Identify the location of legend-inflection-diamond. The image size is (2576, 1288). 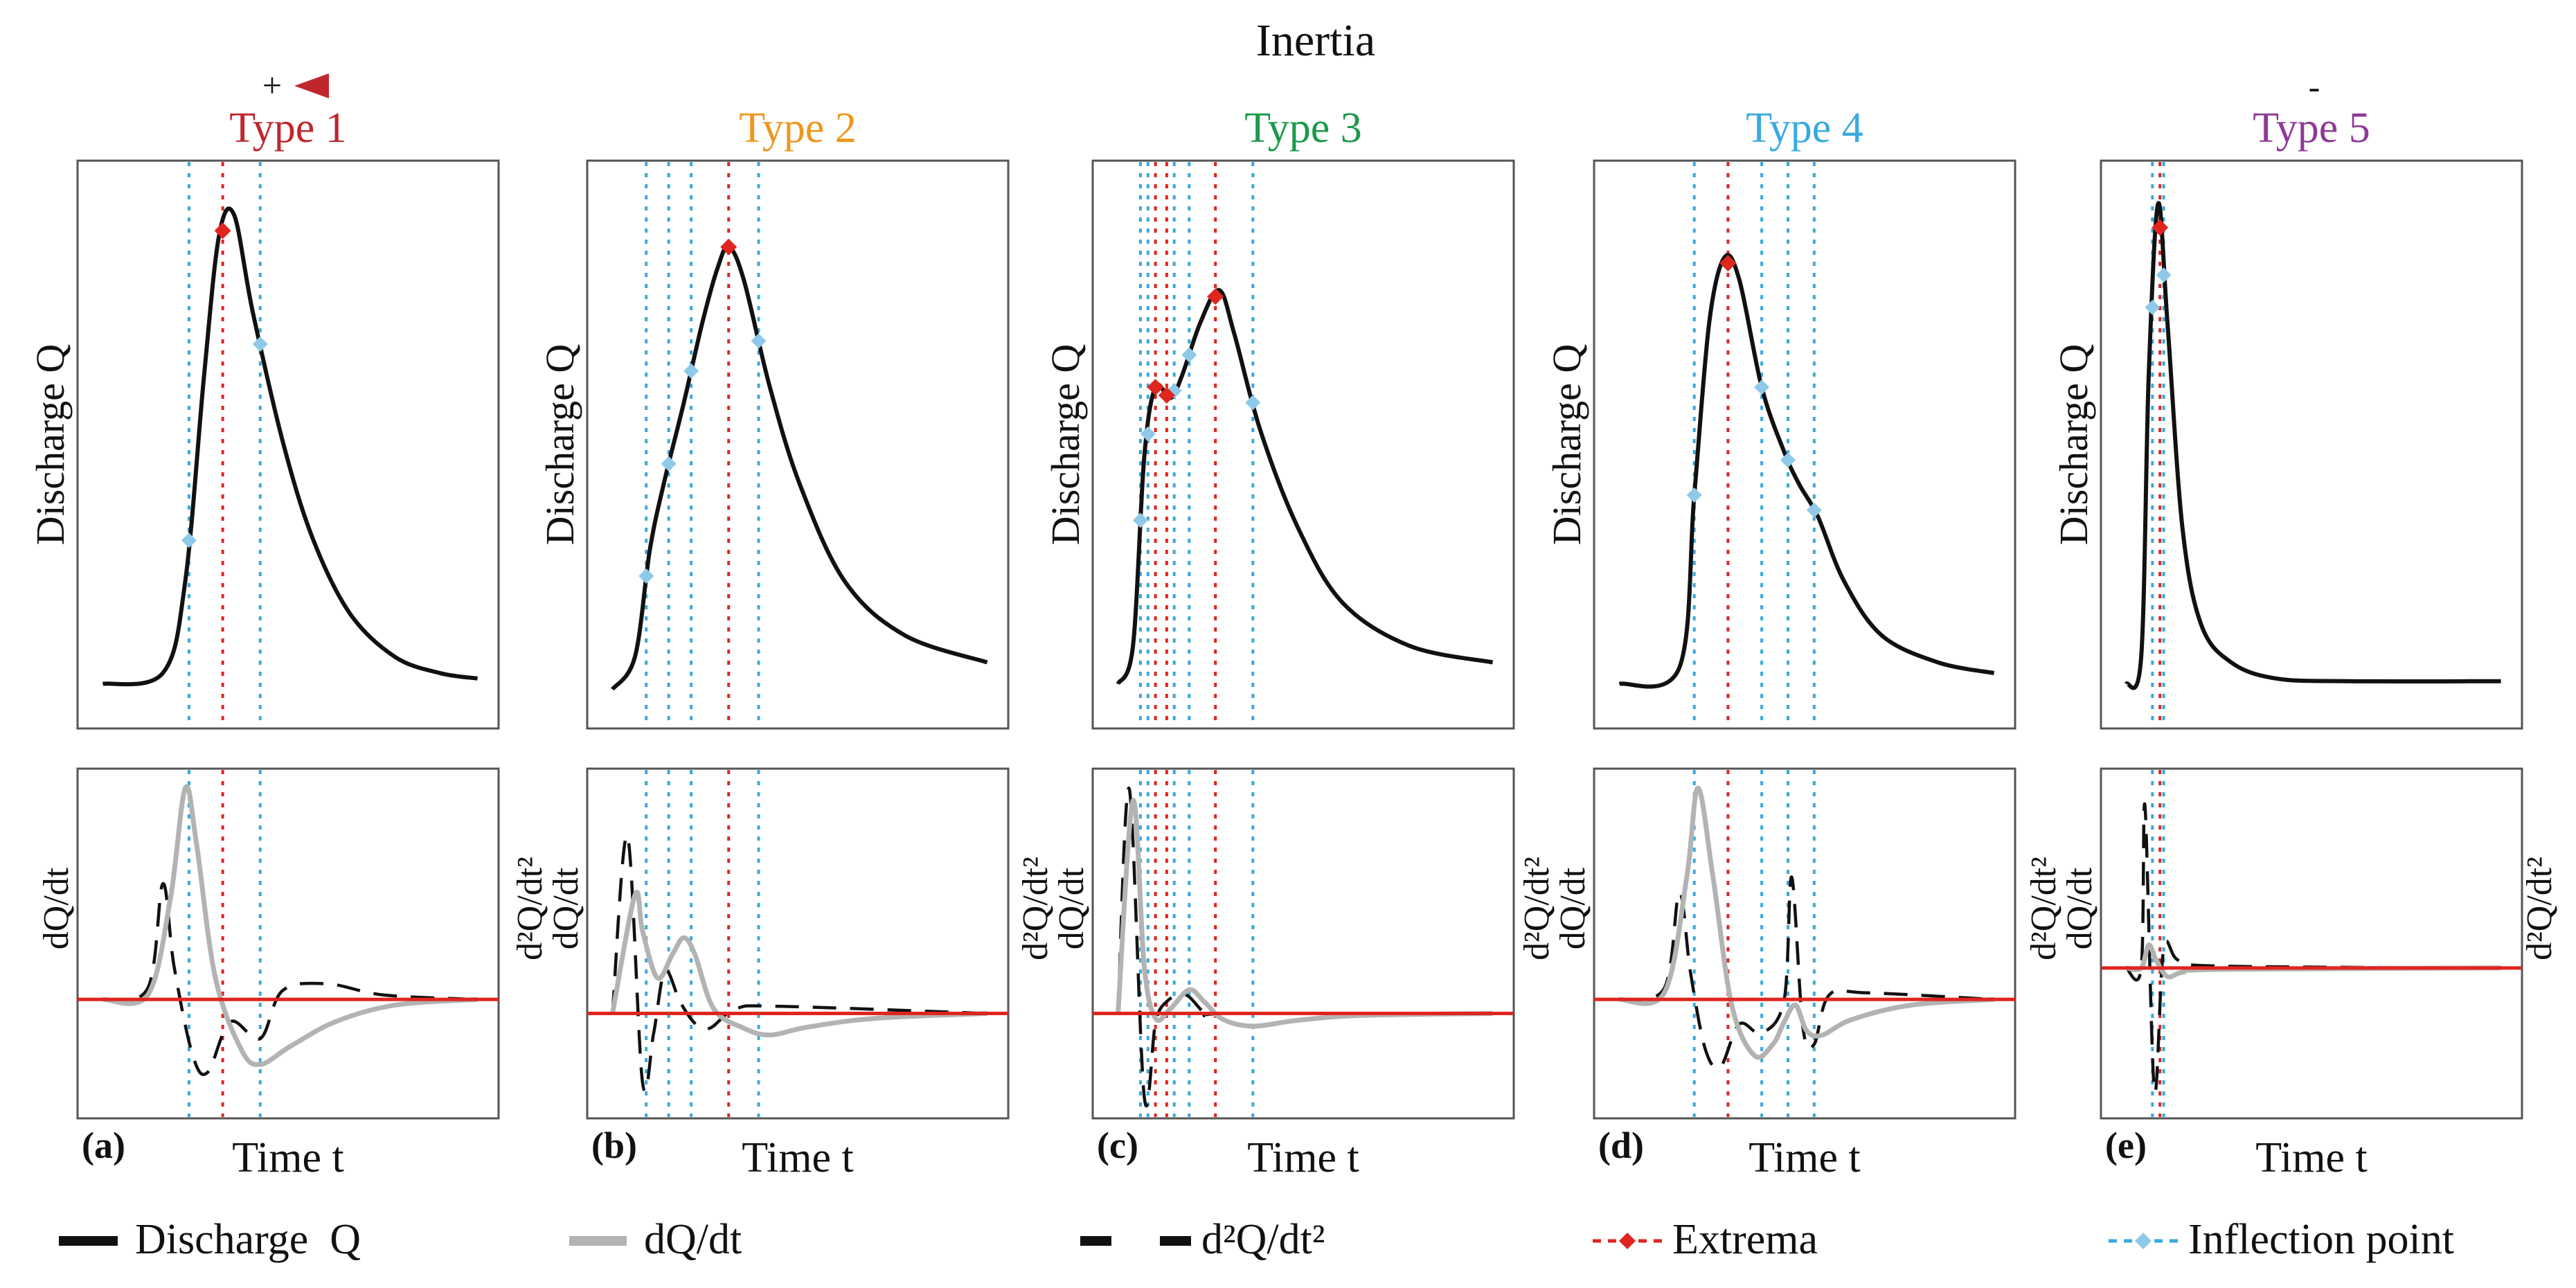
(2143, 1241).